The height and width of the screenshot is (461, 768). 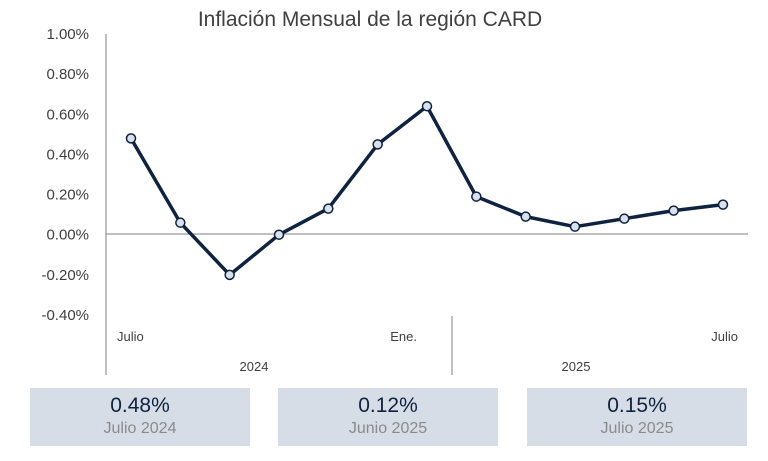 I want to click on card-label: Julio 2025, so click(x=637, y=428).